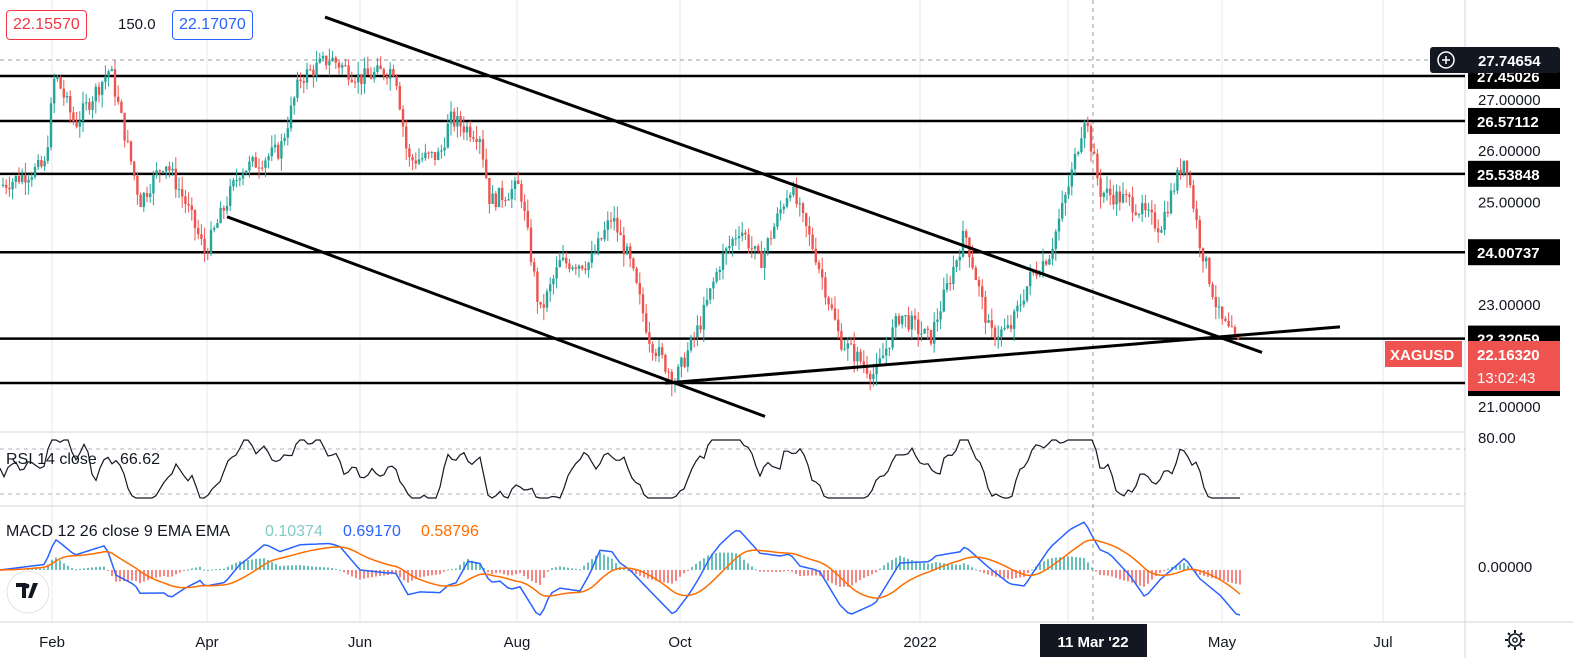  I want to click on rsi-legend: RSI 14 close 66.62, so click(83, 459).